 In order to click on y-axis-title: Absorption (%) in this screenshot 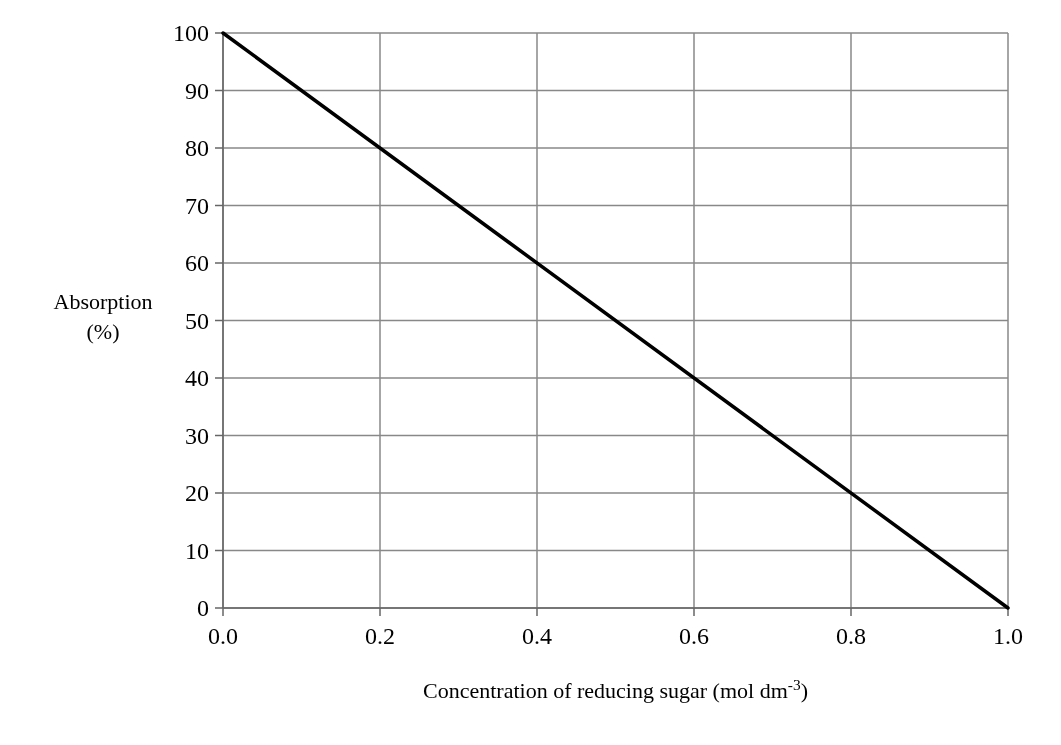, I will do `click(103, 316)`.